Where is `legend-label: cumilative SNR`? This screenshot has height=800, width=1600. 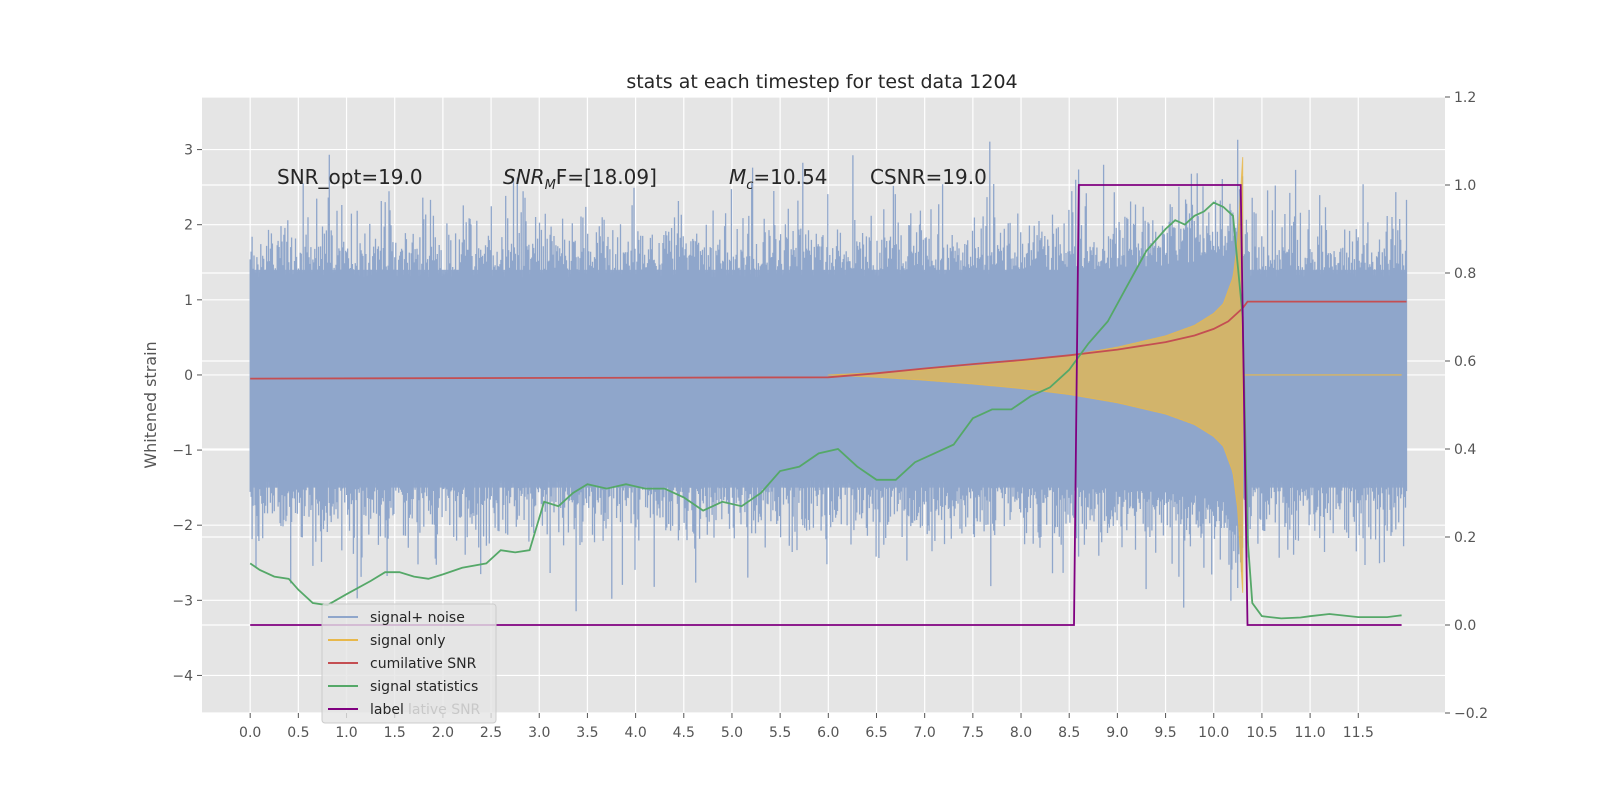
legend-label: cumilative SNR is located at coordinates (423, 664).